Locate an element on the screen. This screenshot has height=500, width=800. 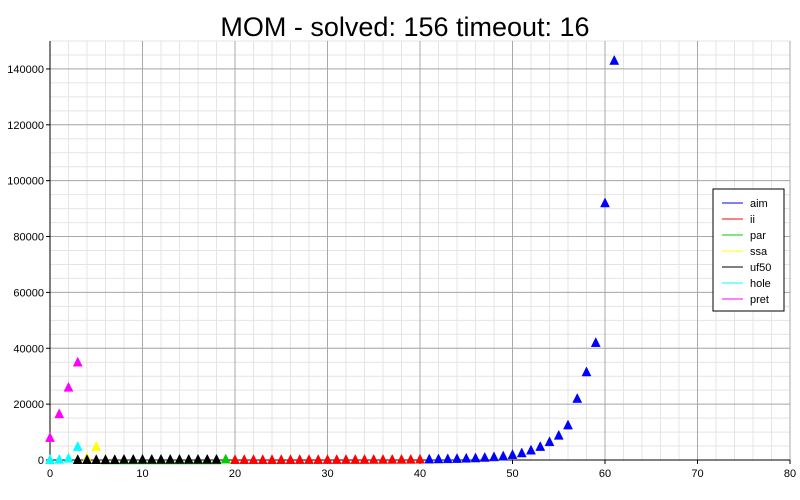
y-tick-label: 20000 is located at coordinates (28, 405).